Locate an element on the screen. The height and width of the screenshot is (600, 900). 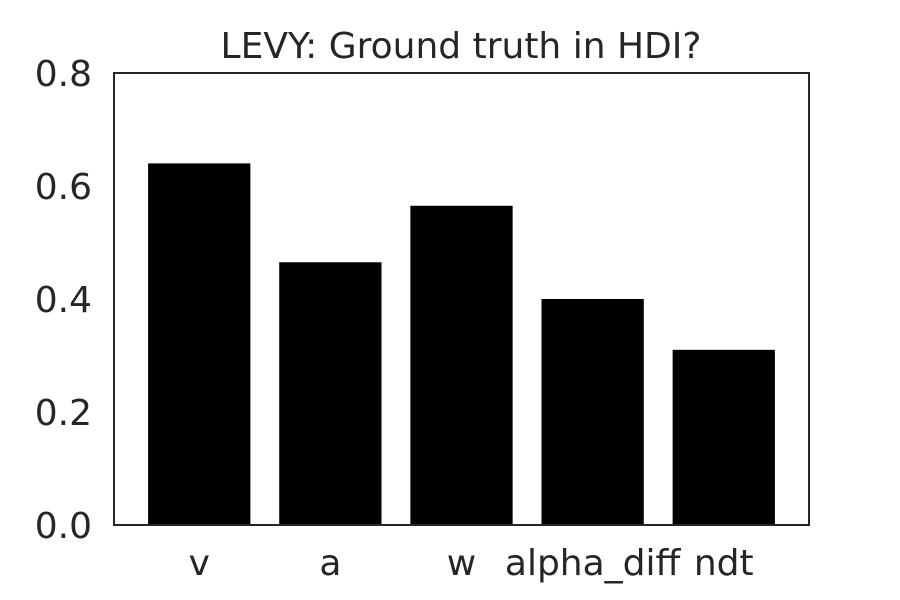
y-tick-label: 0.0 is located at coordinates (63, 526).